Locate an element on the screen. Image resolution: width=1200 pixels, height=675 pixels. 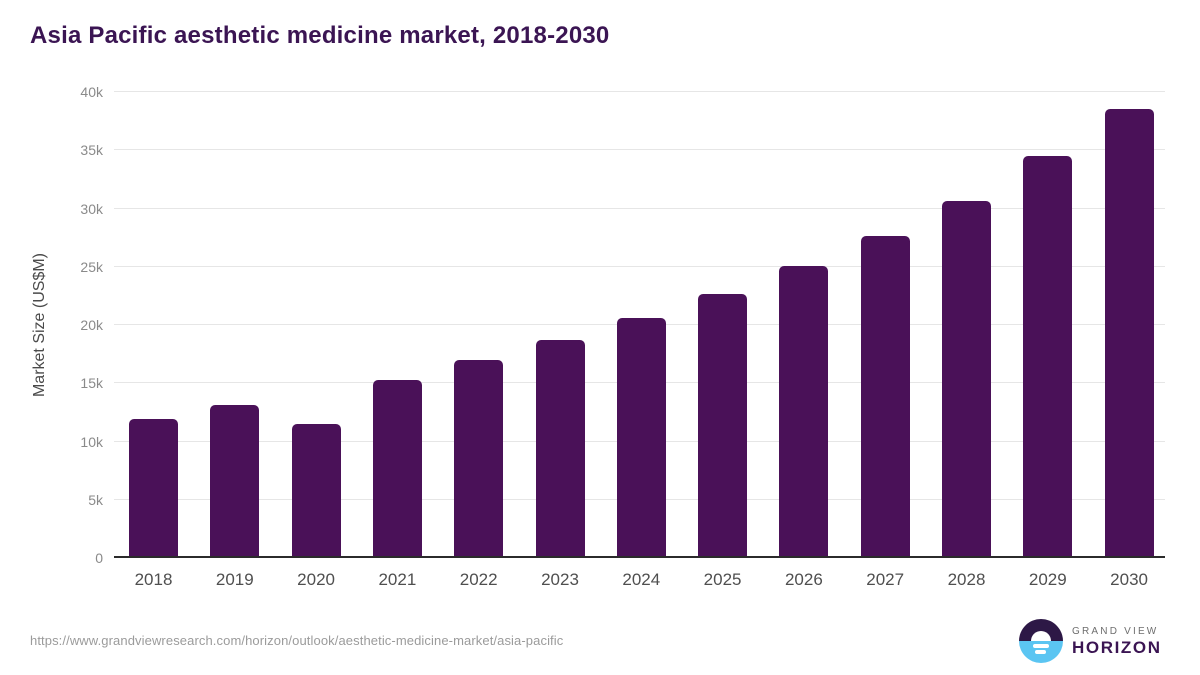
gridline-35k is located at coordinates (639, 150).